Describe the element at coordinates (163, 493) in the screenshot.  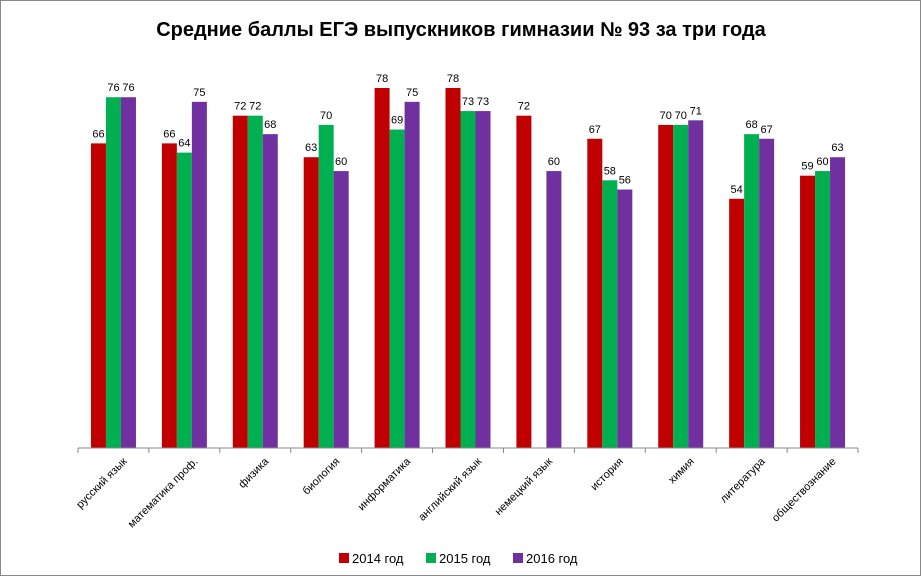
I see `category-label: математика проф.` at that location.